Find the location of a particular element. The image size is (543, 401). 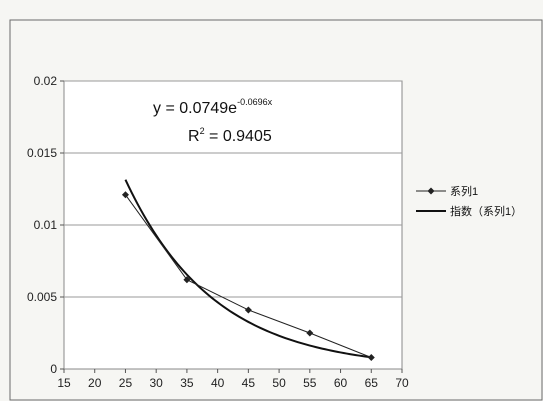

legend-item-trendline: 指数（系列1） is located at coordinates (469, 211).